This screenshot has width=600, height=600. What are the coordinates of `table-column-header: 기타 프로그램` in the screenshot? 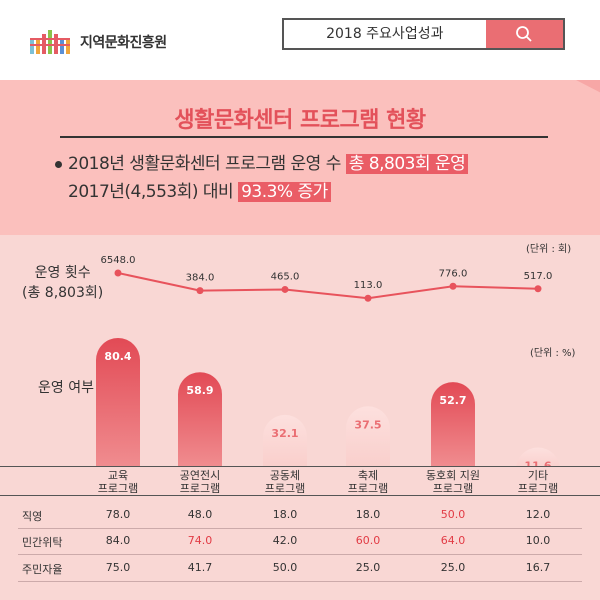 It's located at (538, 482).